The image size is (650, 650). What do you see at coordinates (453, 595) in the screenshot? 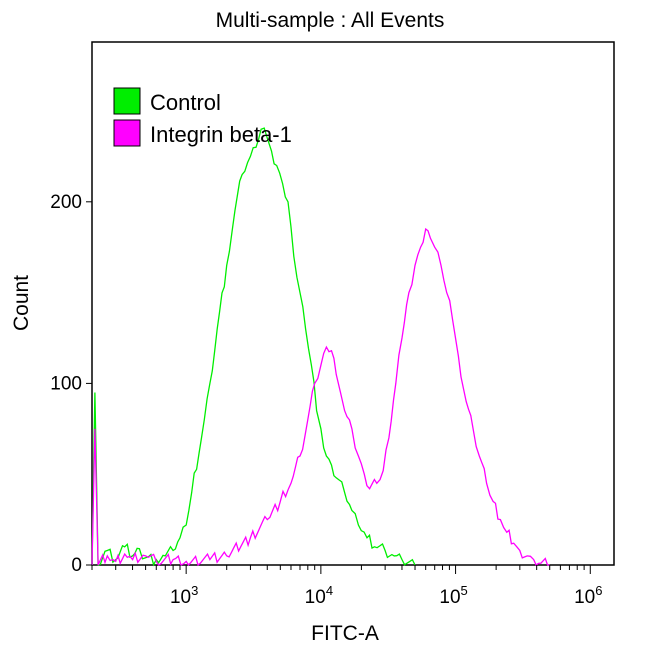
I see `x-tick-label: 10⁵` at bounding box center [453, 595].